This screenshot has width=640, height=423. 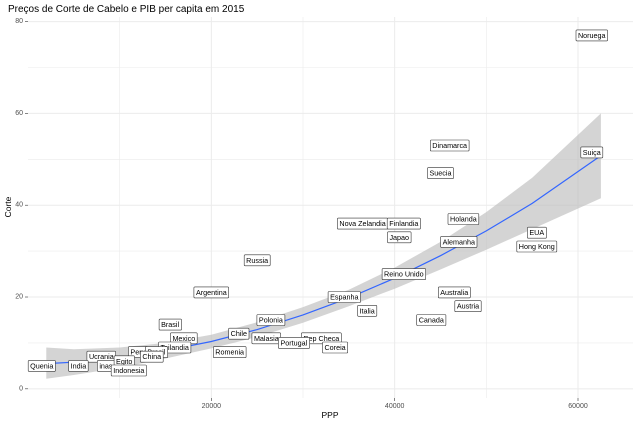 I want to click on point-label-text: China, so click(x=151, y=356).